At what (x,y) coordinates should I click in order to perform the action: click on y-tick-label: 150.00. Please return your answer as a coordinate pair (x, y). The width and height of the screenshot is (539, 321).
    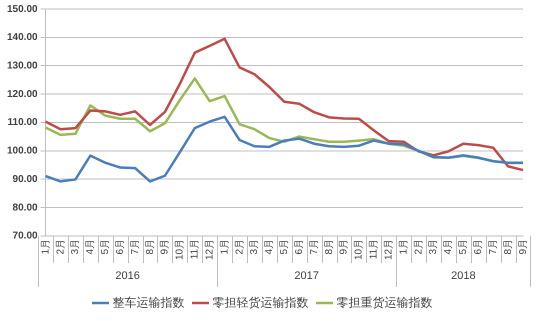
    Looking at the image, I should click on (22, 9).